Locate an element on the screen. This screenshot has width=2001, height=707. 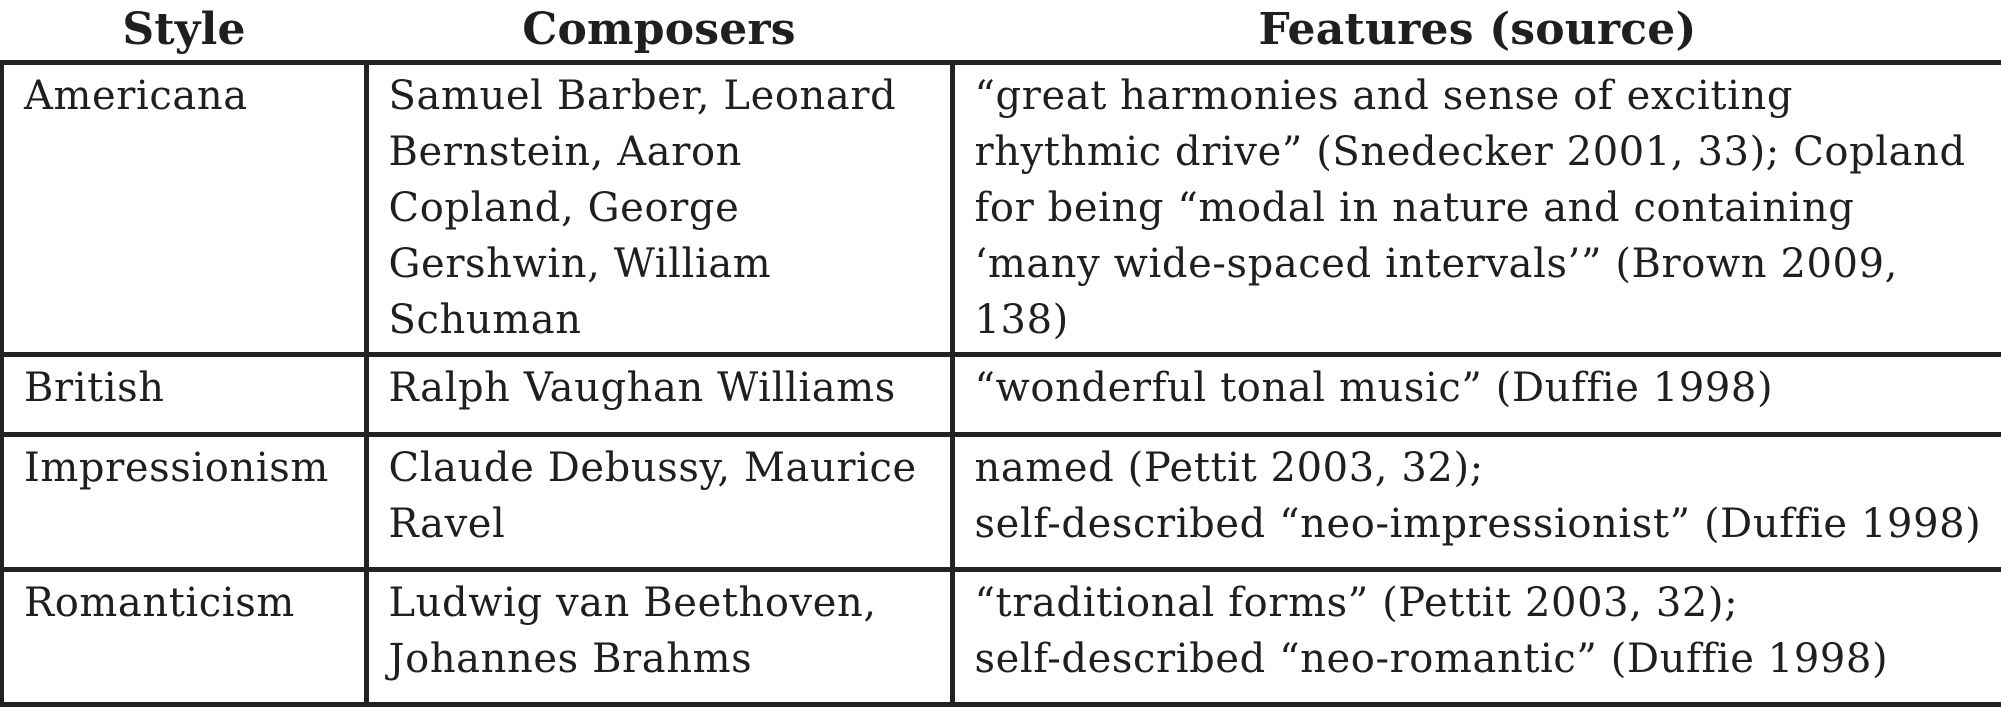
header-features: Features (source) is located at coordinates (1476, 32).